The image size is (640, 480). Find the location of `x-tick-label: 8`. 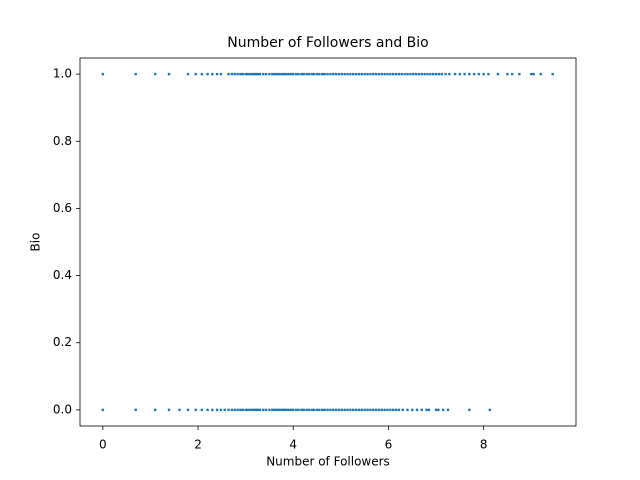

x-tick-label: 8 is located at coordinates (484, 445).